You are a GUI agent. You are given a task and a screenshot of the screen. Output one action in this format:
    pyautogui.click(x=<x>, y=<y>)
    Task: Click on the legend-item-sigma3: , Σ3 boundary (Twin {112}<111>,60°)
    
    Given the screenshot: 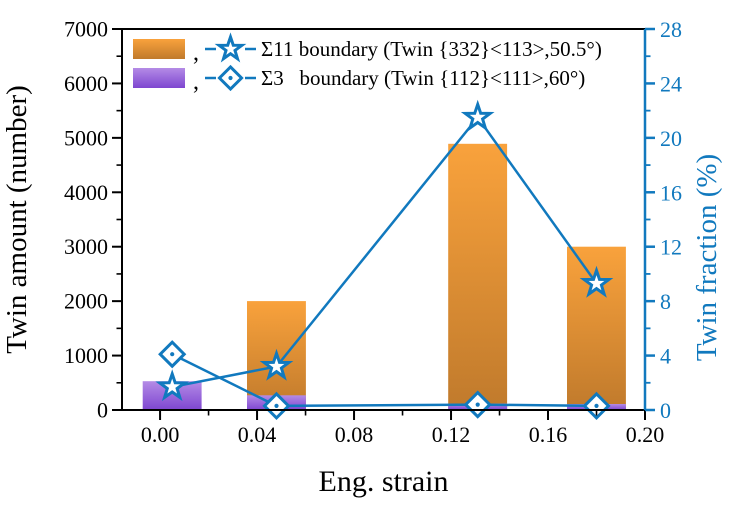 What is the action you would take?
    pyautogui.click(x=359, y=79)
    